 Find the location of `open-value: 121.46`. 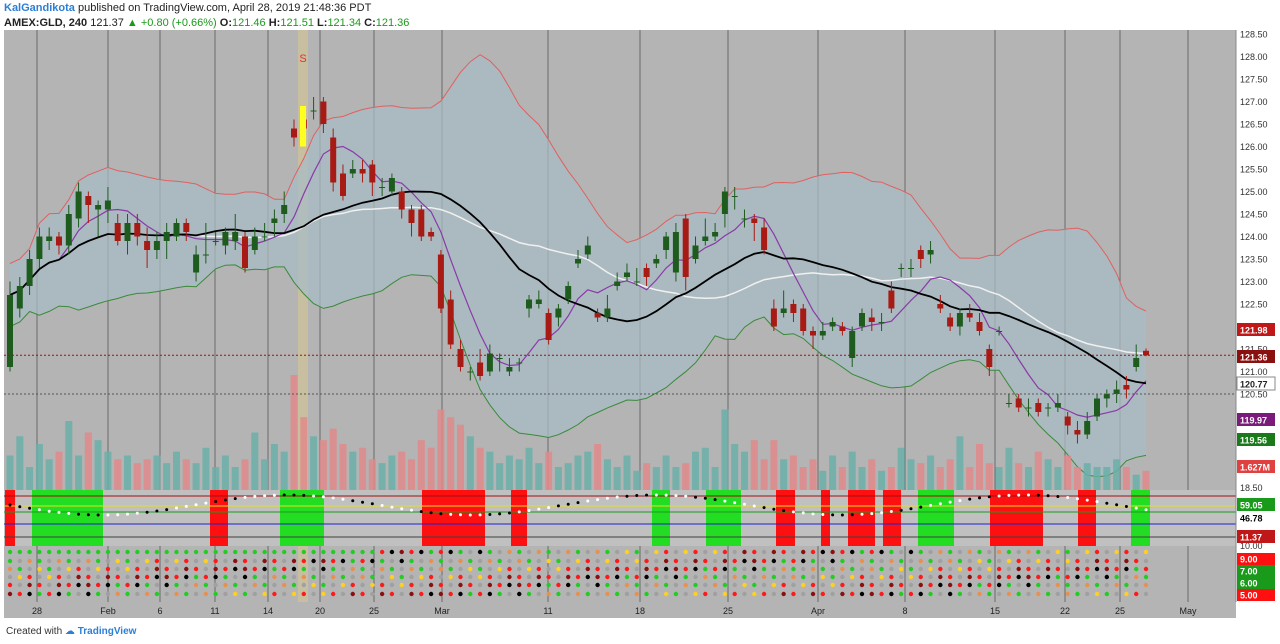

open-value: 121.46 is located at coordinates (249, 23).